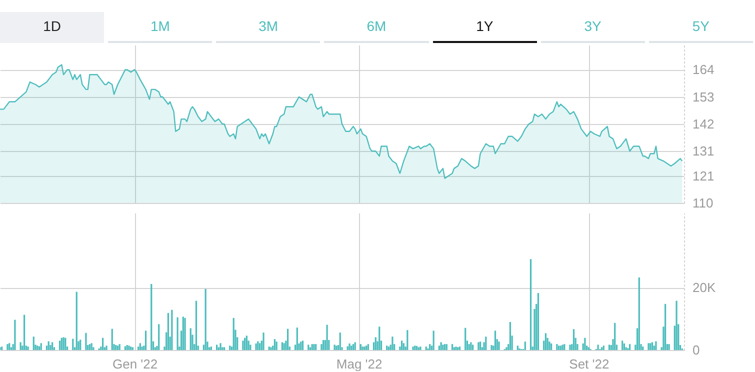 The image size is (755, 372). What do you see at coordinates (700, 27) in the screenshot?
I see `text: 5Y` at bounding box center [700, 27].